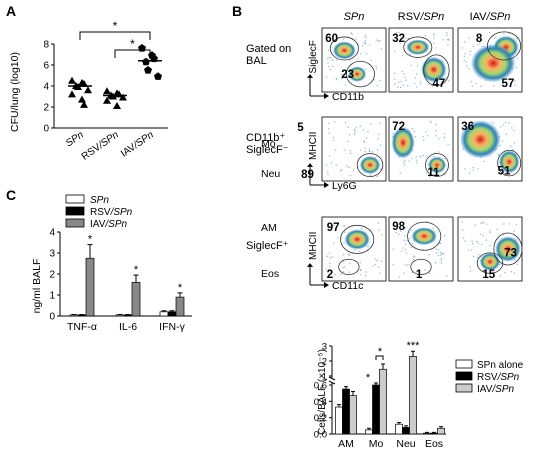  What do you see at coordinates (488, 275) in the screenshot?
I see `flow-gate-percentage: 15` at bounding box center [488, 275].